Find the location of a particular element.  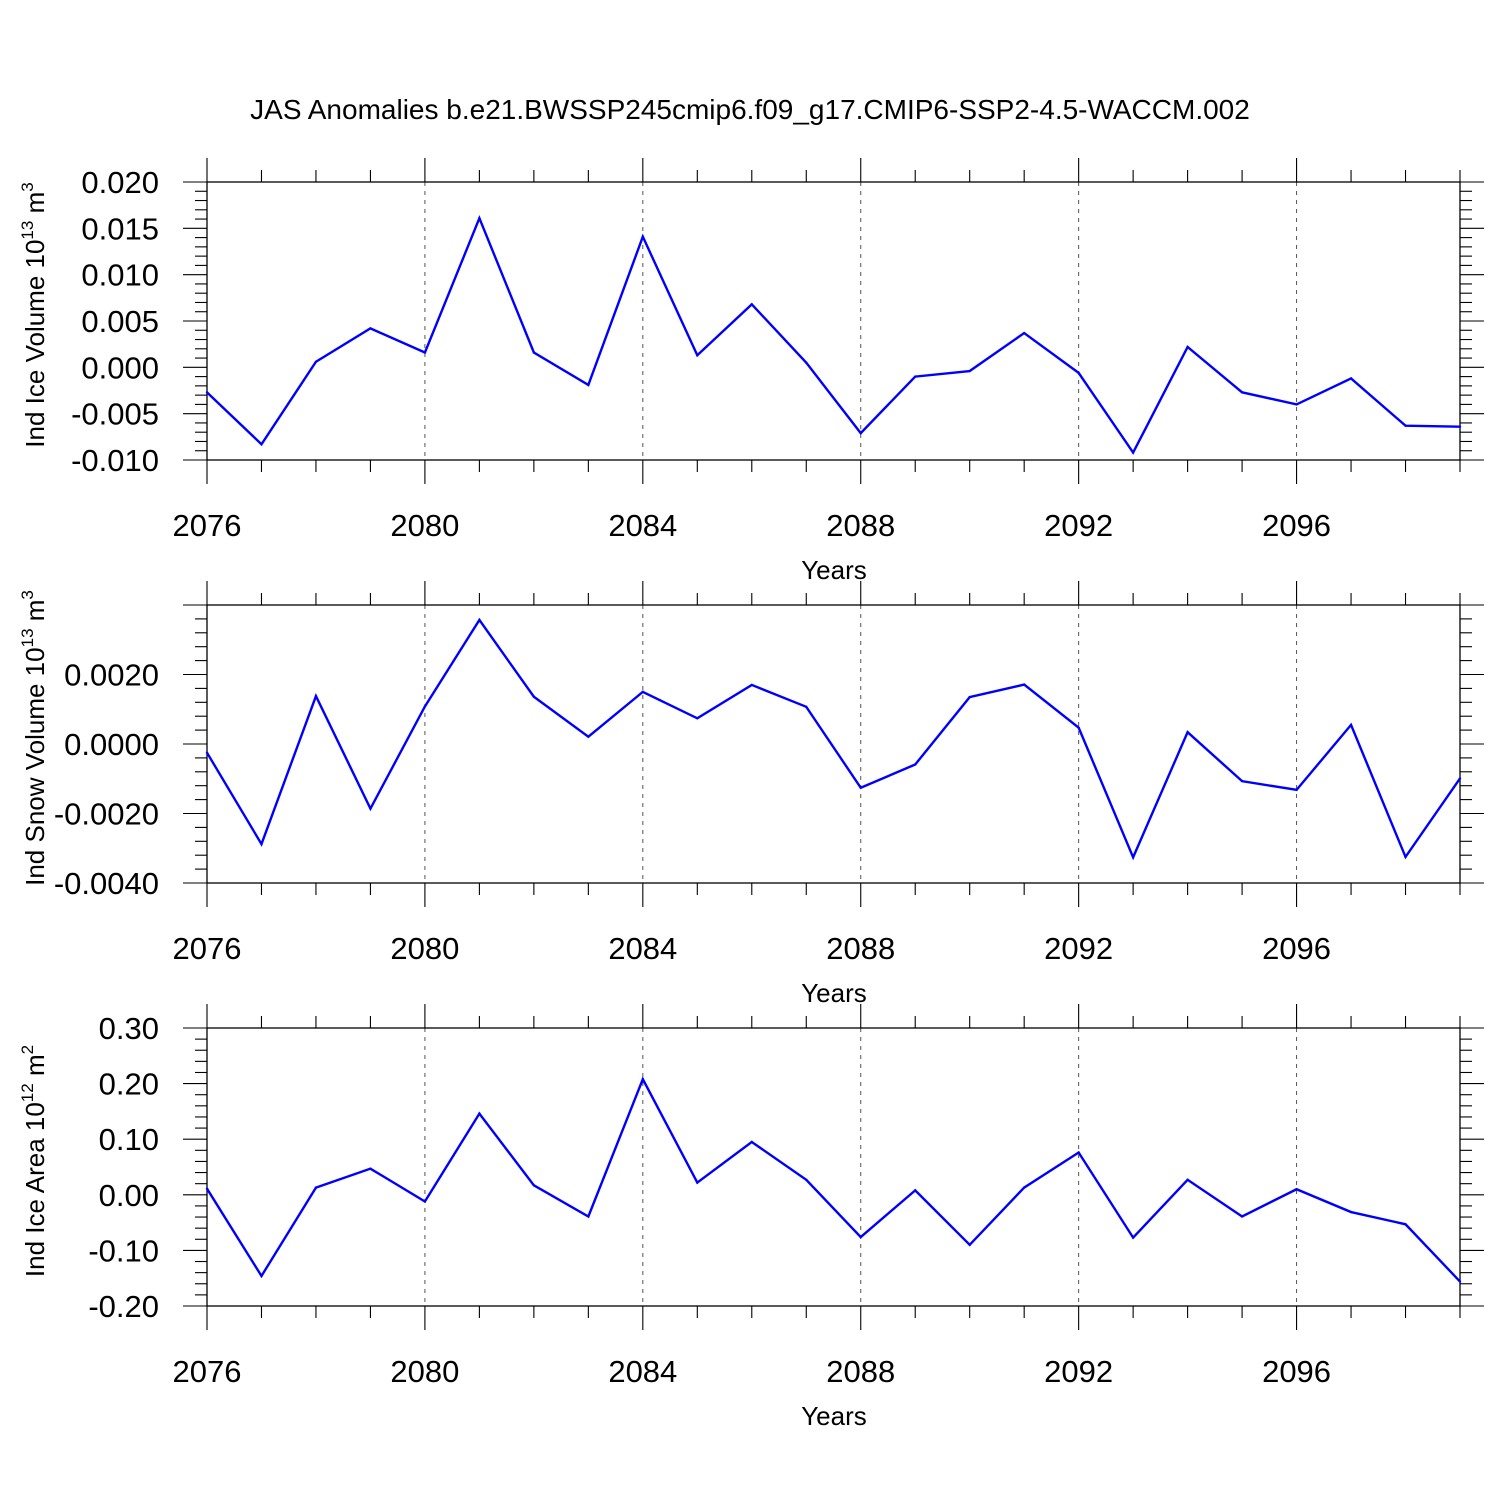

y-tick-label: 0.020 is located at coordinates (120, 182).